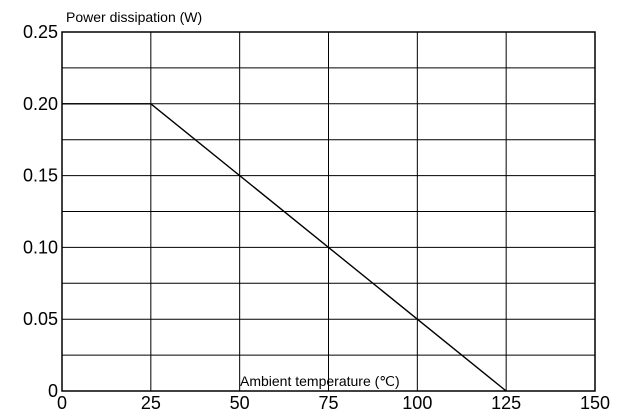  Describe the element at coordinates (320, 381) in the screenshot. I see `x-axis-label: Ambient temperature (℃)` at that location.